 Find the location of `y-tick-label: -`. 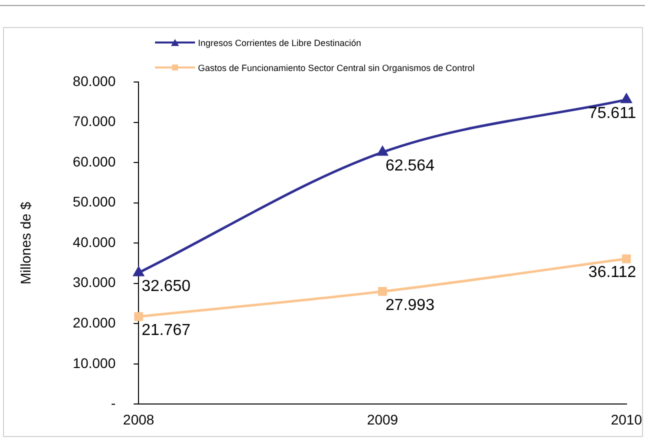

y-tick-label: - is located at coordinates (113, 403).